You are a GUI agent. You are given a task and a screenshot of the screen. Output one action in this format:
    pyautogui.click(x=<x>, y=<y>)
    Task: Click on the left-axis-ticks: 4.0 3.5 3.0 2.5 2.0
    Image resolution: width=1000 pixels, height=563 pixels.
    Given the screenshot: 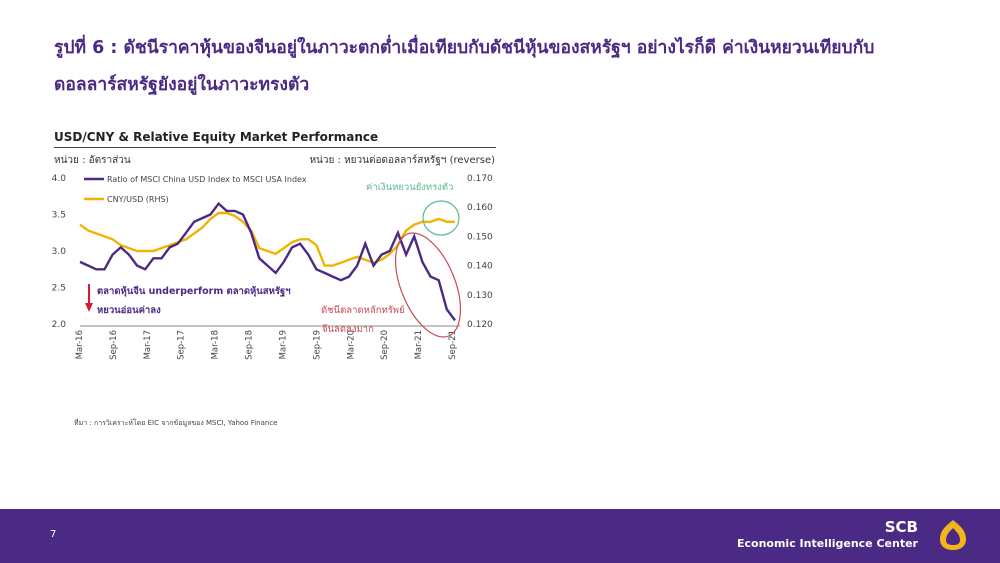 What is the action you would take?
    pyautogui.click(x=59, y=252)
    